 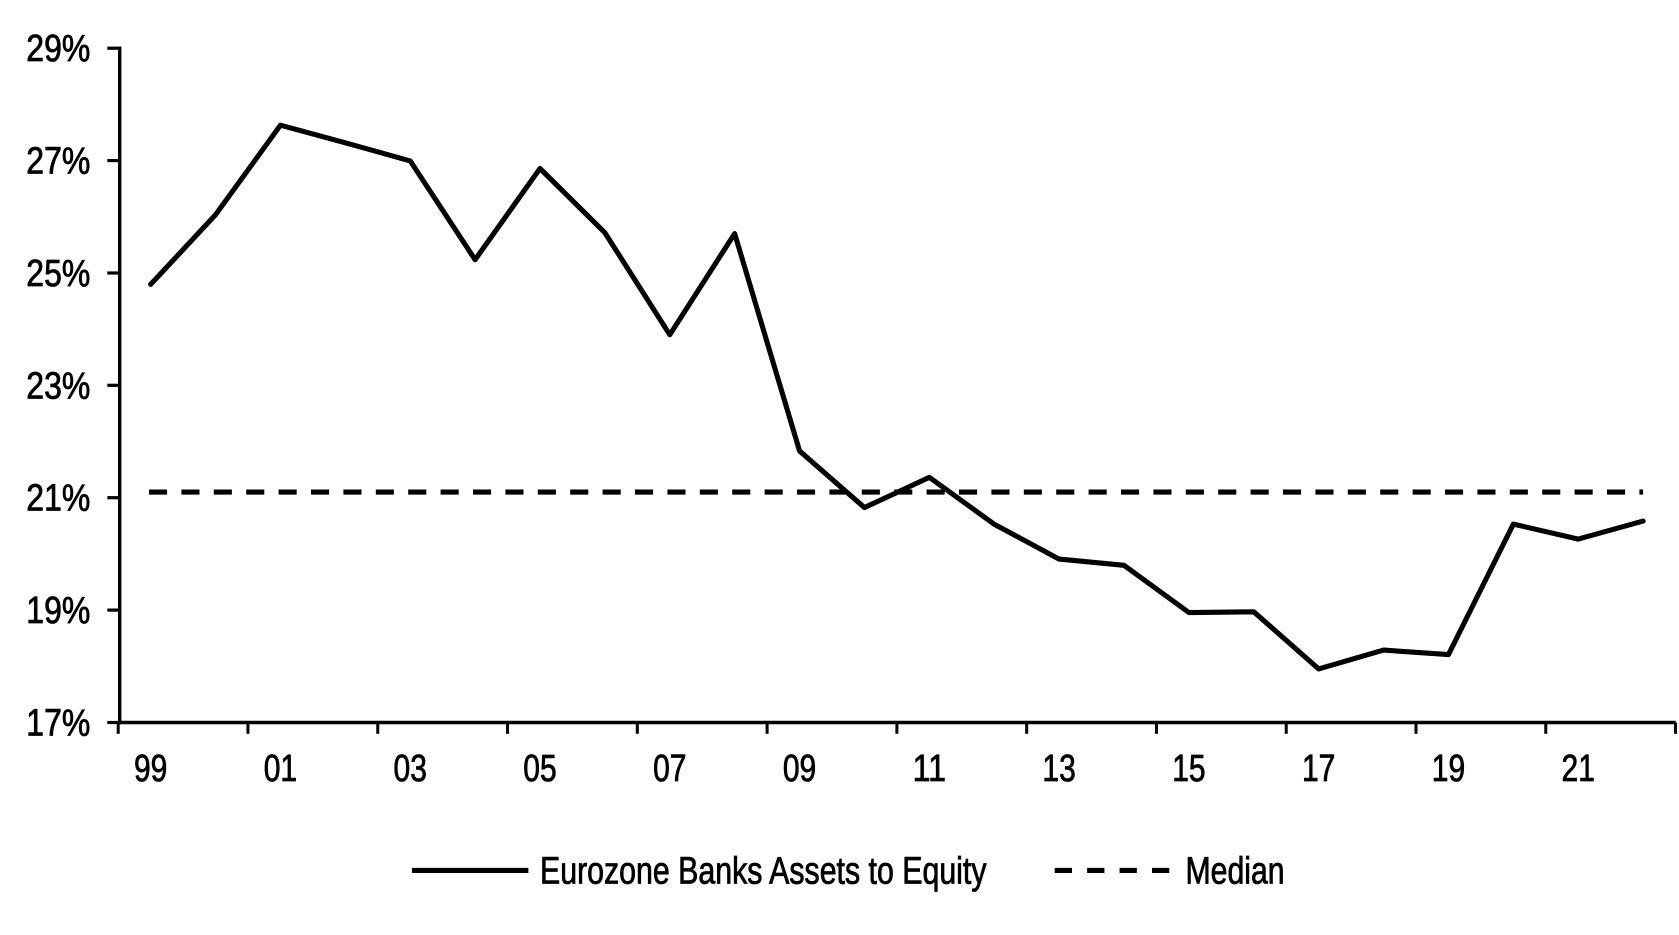 What do you see at coordinates (1235, 872) in the screenshot?
I see `svg-text: Median` at bounding box center [1235, 872].